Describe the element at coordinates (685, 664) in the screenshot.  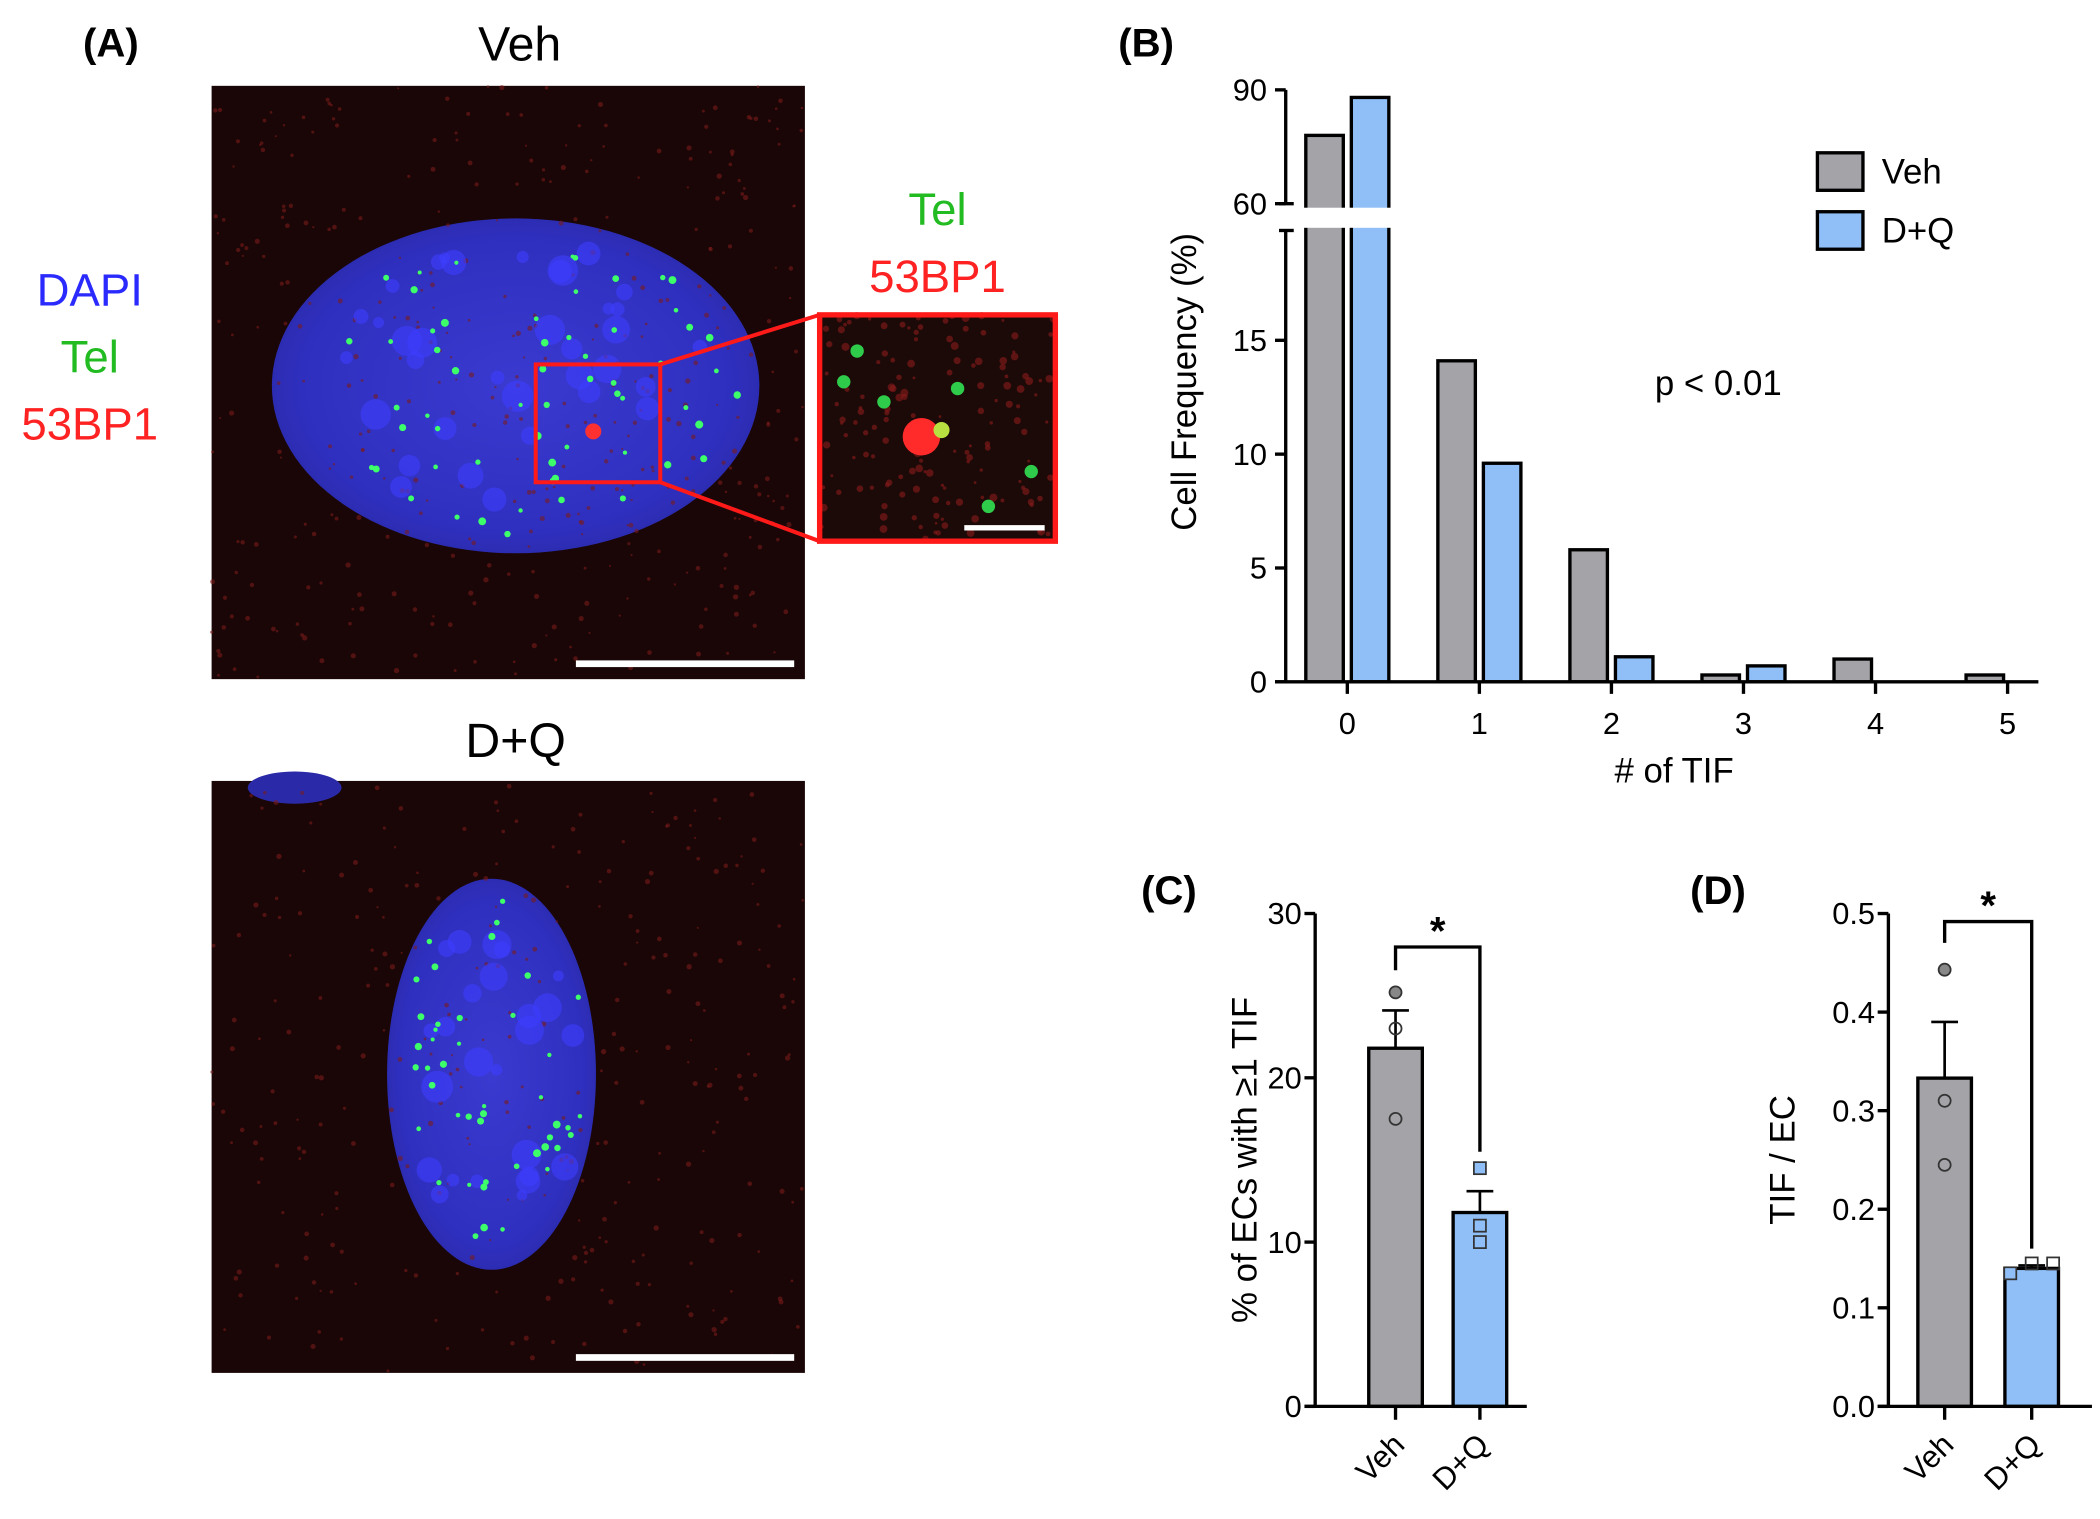
I see `scale-bar-top` at that location.